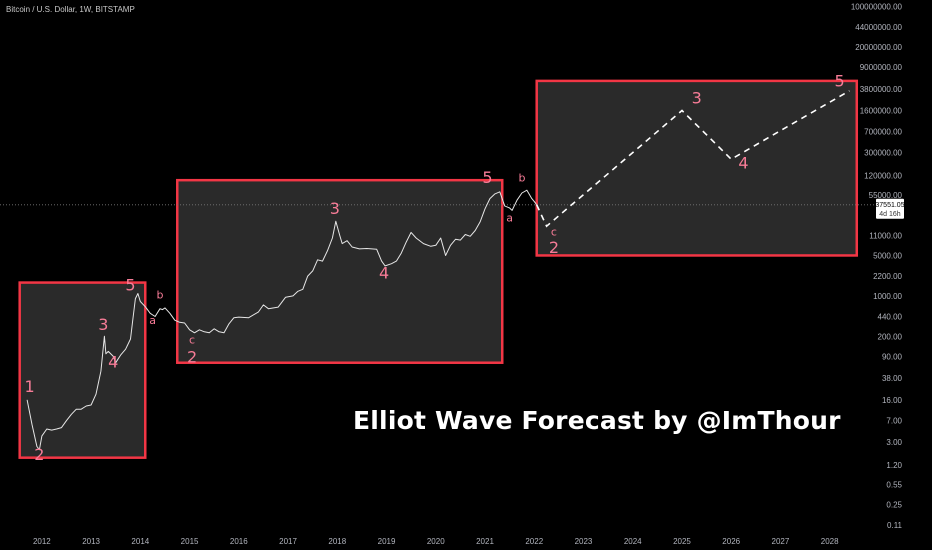 The height and width of the screenshot is (550, 932). Describe the element at coordinates (70, 9) in the screenshot. I see `symbol-title: Bitcoin / U.S. Dollar, 1W, BITSTAMP` at that location.